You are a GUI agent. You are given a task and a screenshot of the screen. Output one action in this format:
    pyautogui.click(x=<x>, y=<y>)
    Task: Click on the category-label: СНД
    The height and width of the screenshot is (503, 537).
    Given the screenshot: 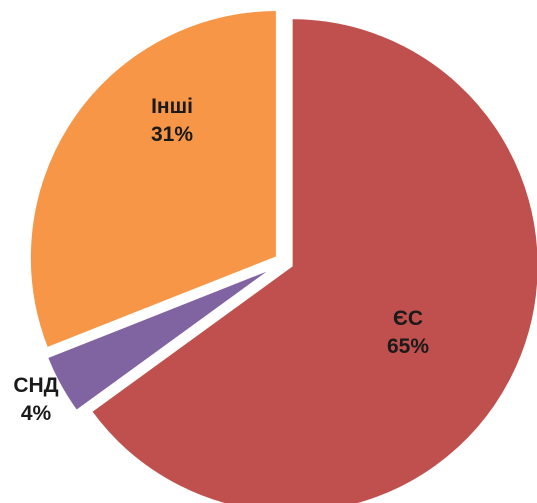 What is the action you would take?
    pyautogui.click(x=35, y=385)
    